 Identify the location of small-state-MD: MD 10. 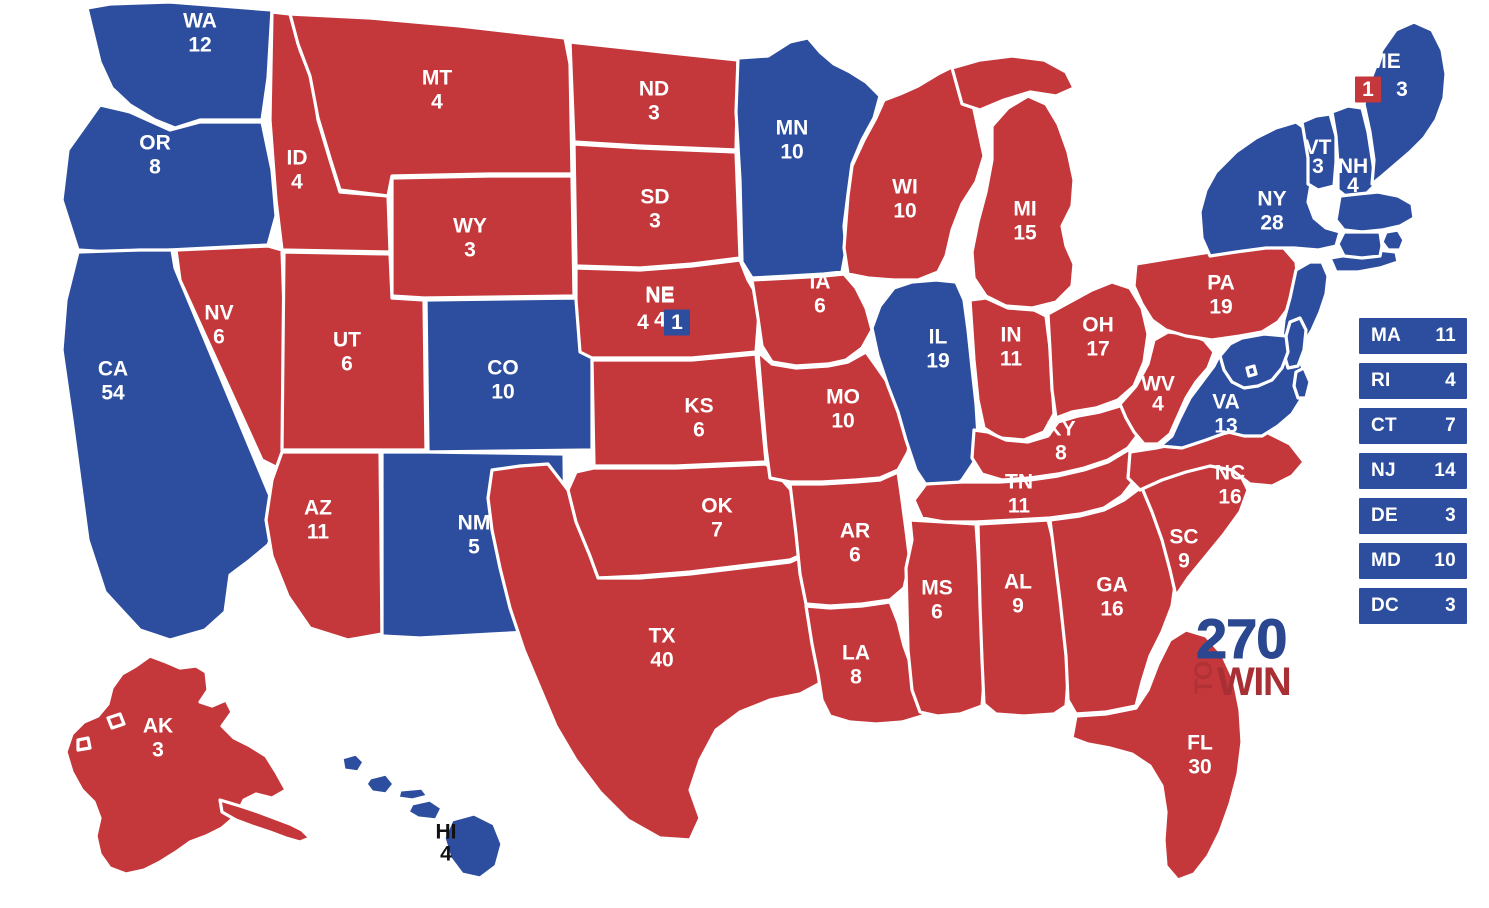
(1413, 561).